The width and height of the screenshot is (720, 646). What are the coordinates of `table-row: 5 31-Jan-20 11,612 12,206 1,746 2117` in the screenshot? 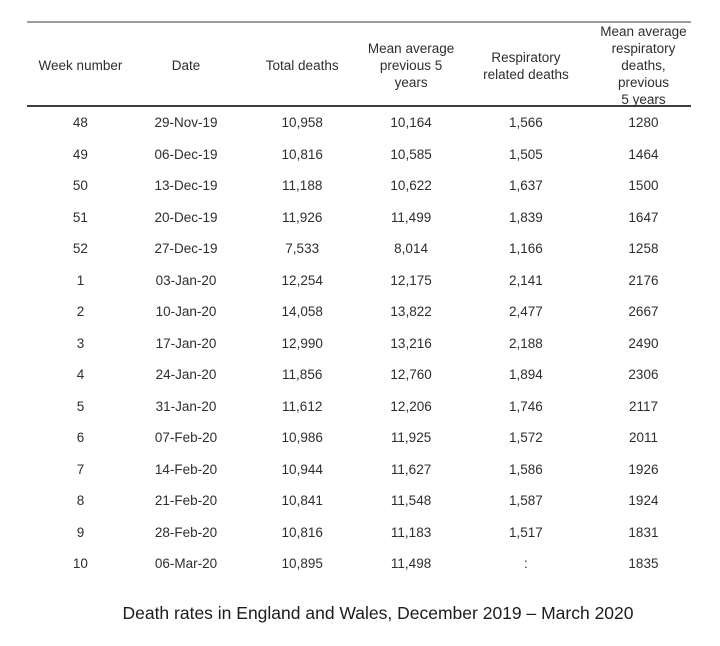 It's located at (359, 407).